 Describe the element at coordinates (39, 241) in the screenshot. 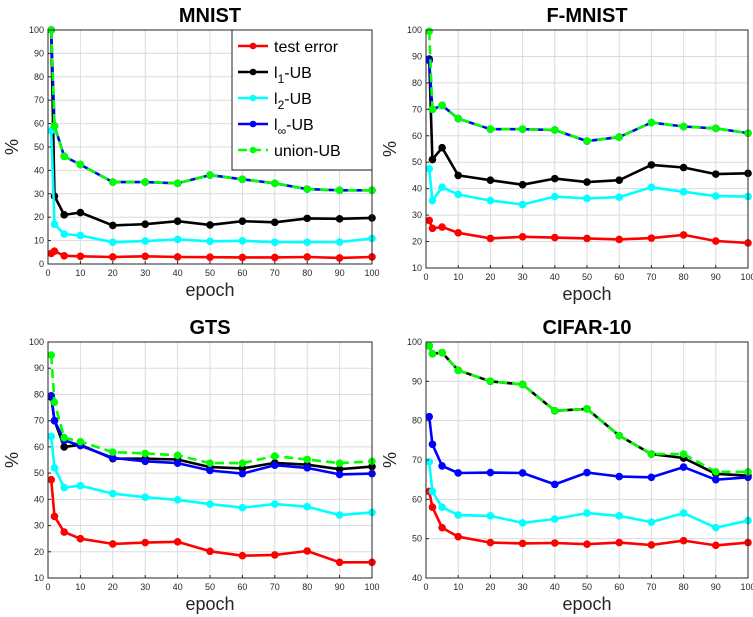

I see `y-tick-label: 10` at that location.